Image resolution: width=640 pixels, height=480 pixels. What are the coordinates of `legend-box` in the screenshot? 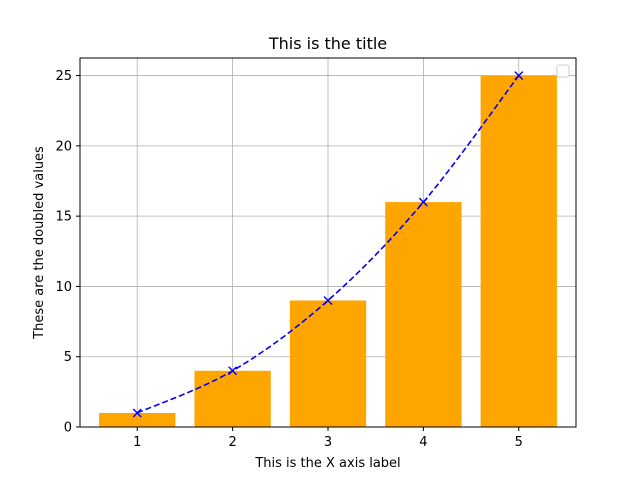 It's located at (563, 71).